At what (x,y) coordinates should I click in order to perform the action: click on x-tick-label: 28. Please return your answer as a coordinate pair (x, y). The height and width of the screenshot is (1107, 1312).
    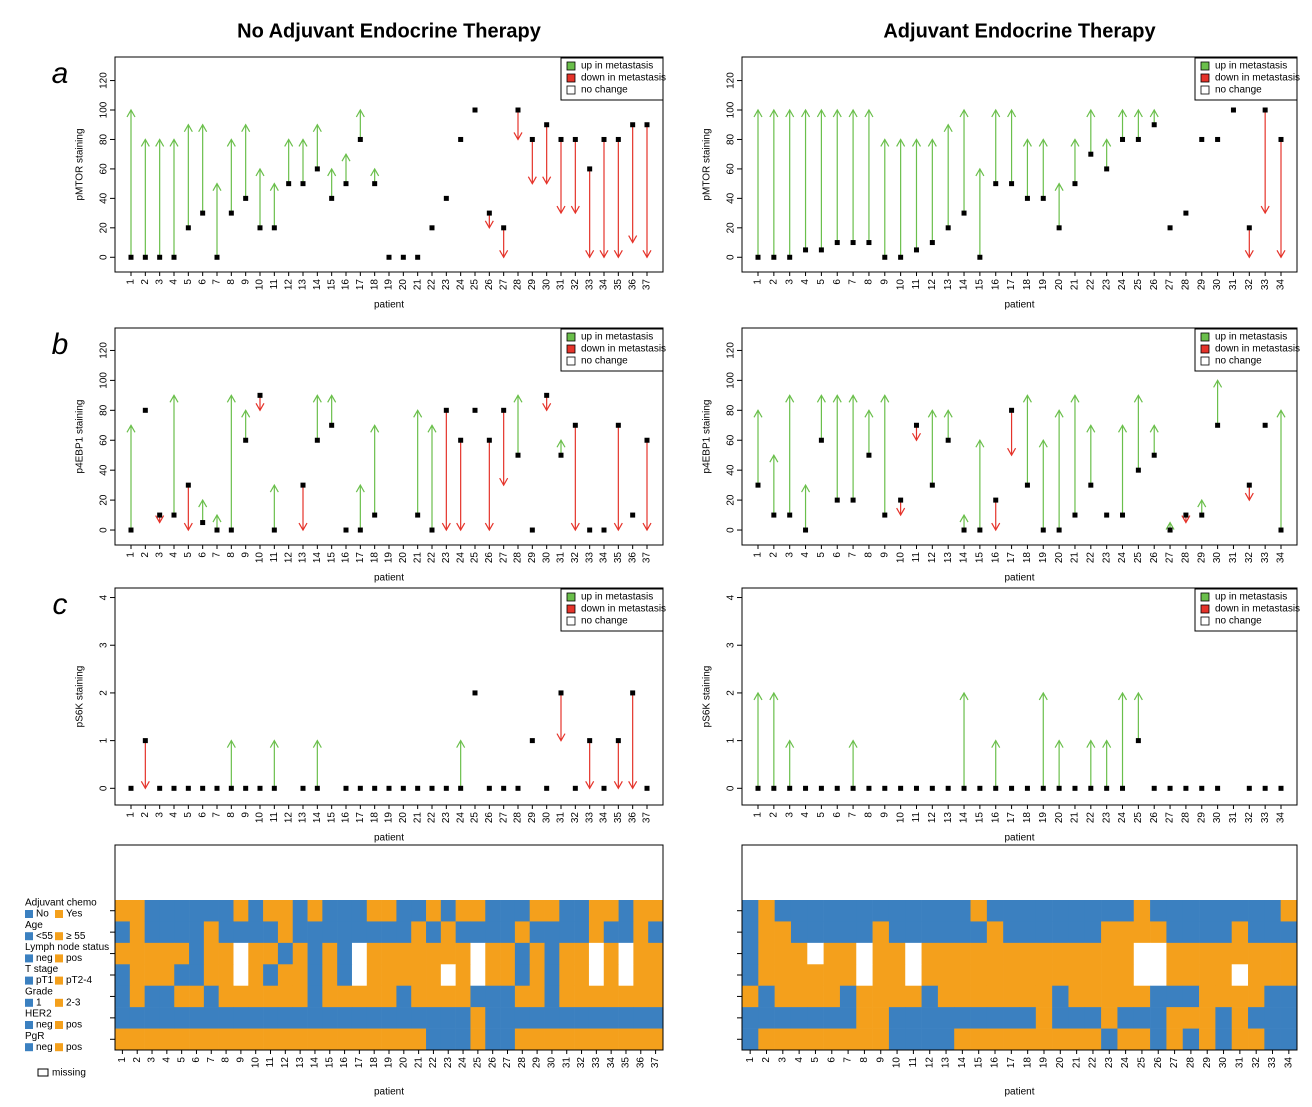
    Looking at the image, I should click on (518, 818).